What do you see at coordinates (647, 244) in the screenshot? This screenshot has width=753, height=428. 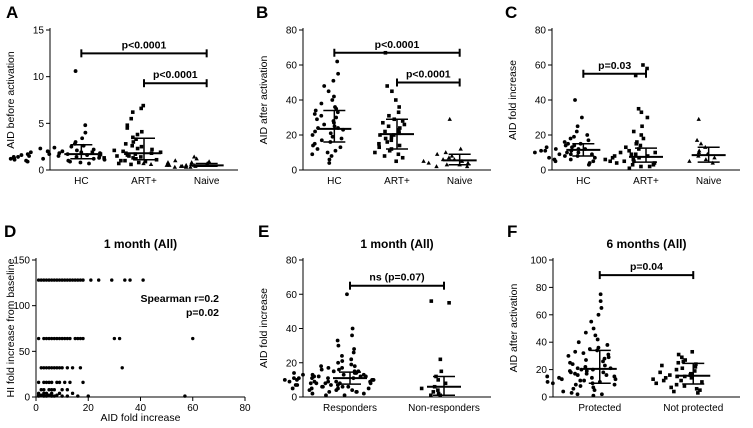 I see `panel-f-title: 6 months (All)` at bounding box center [647, 244].